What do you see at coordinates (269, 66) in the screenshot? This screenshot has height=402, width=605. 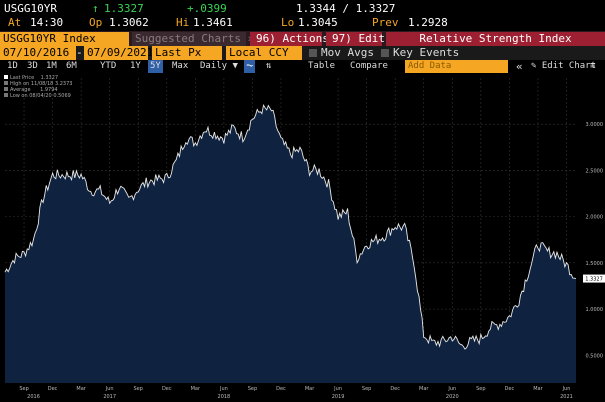 I see `chart-type-icon: ⇅` at bounding box center [269, 66].